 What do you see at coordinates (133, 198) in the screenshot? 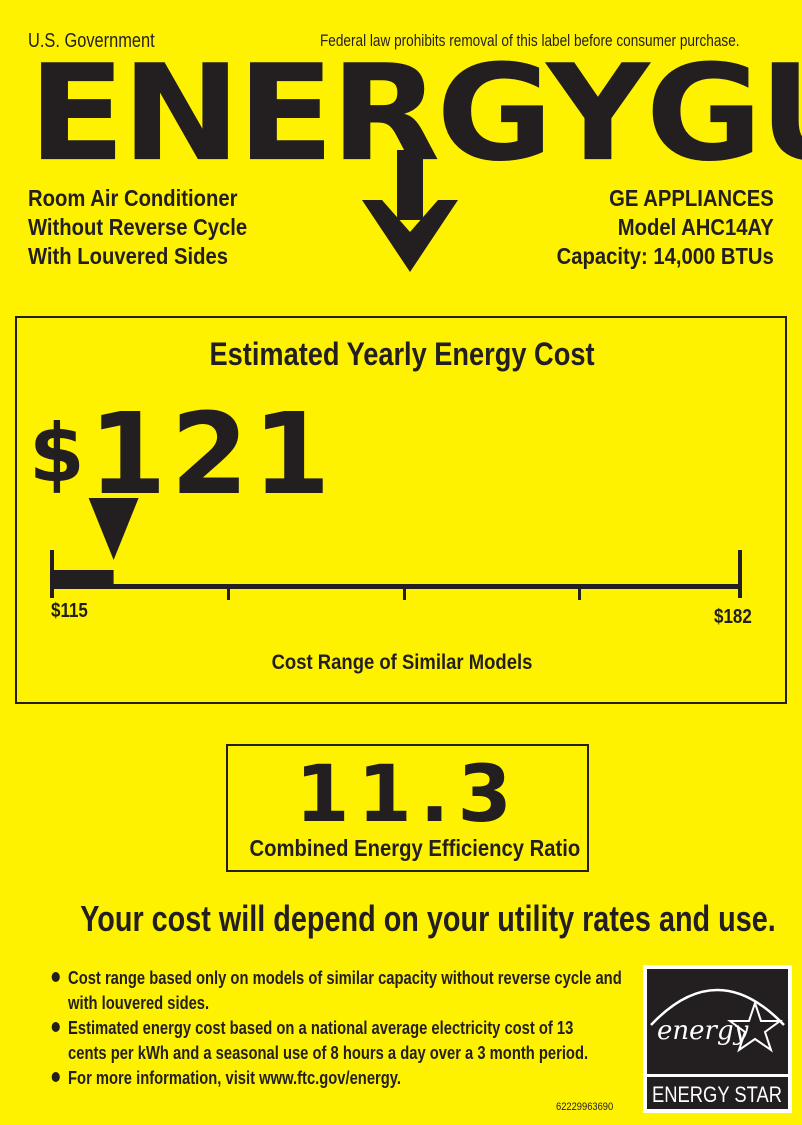
I see `product-type-line: Room Air Conditioner` at bounding box center [133, 198].